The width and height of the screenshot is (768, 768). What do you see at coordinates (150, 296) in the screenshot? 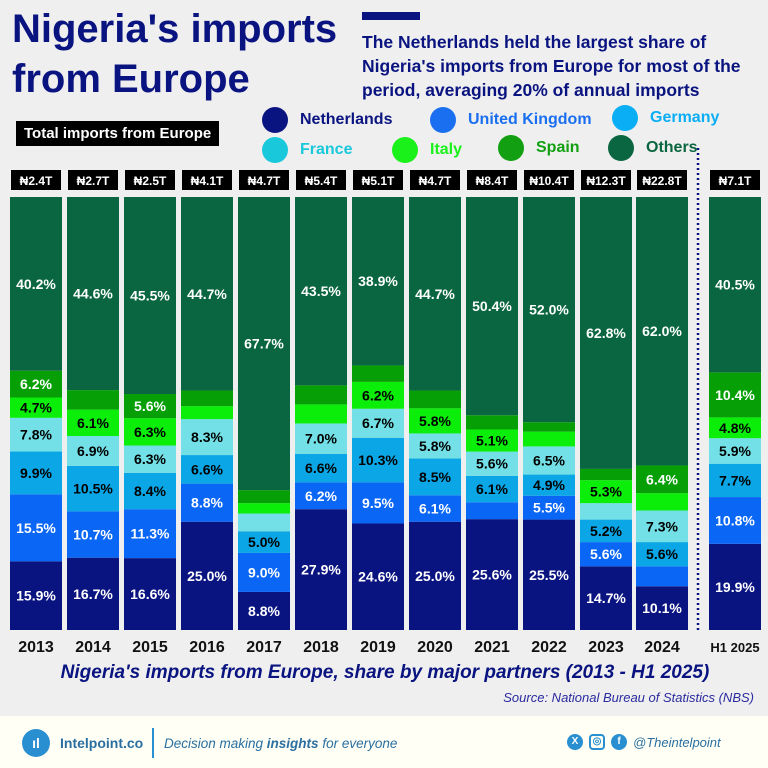
I see `data-label: 45.5%` at bounding box center [150, 296].